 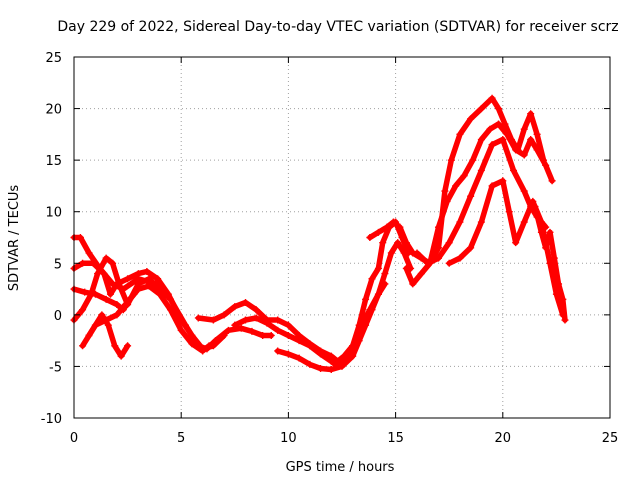 What do you see at coordinates (14, 238) in the screenshot?
I see `y-axis-label: SDTVAR / TECUs` at bounding box center [14, 238].